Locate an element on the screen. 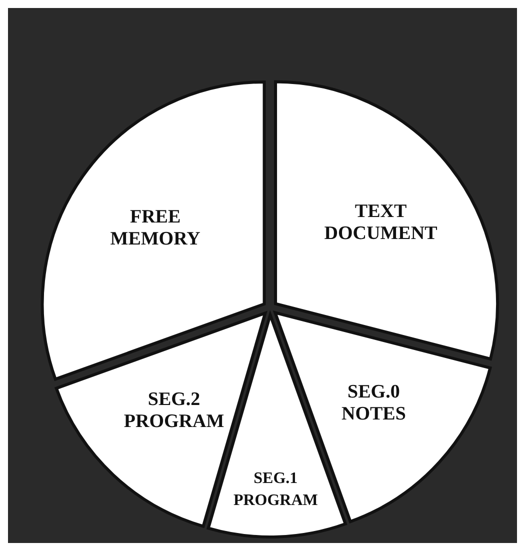  slice-label: SEG.0 NOTES is located at coordinates (373, 402).